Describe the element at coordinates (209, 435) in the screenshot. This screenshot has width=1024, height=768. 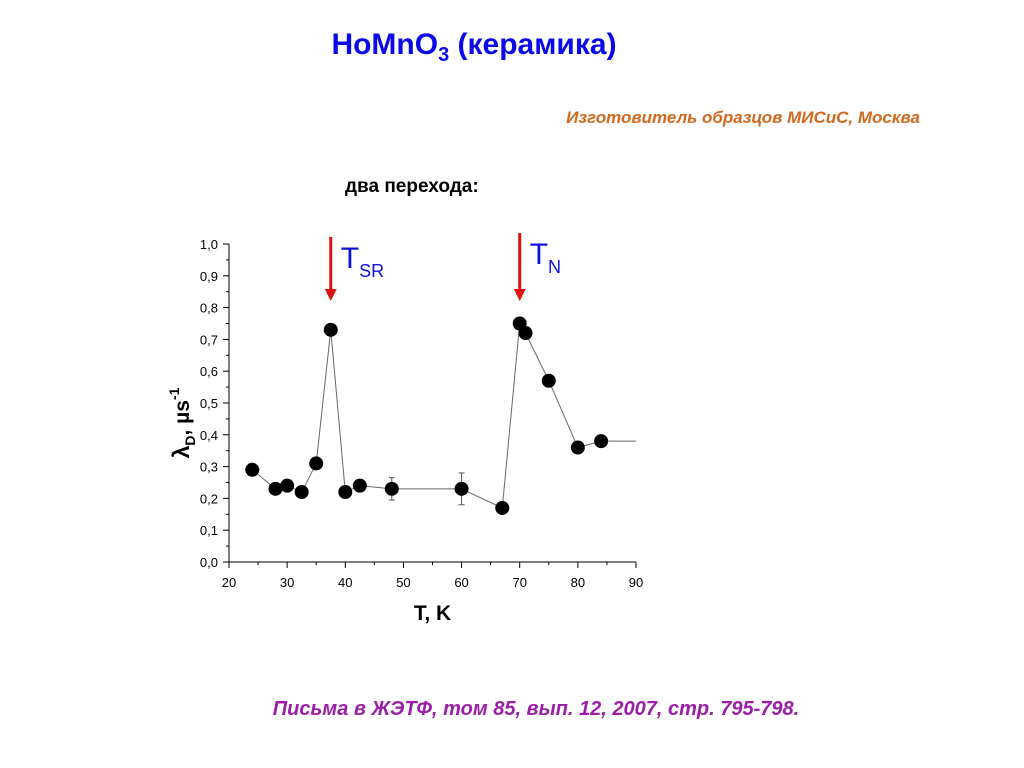
I see `y-tick-label: 0,4` at that location.